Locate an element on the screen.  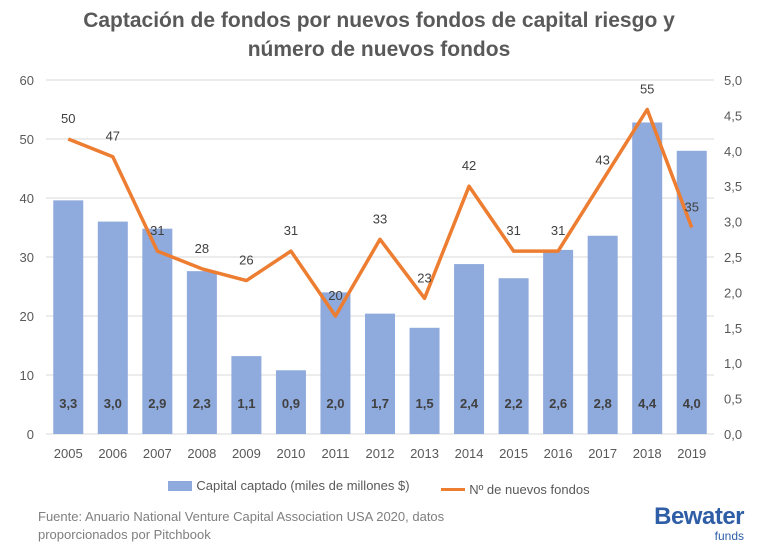
legend-item-fondos: Nº de nuevos fondos is located at coordinates (515, 489).